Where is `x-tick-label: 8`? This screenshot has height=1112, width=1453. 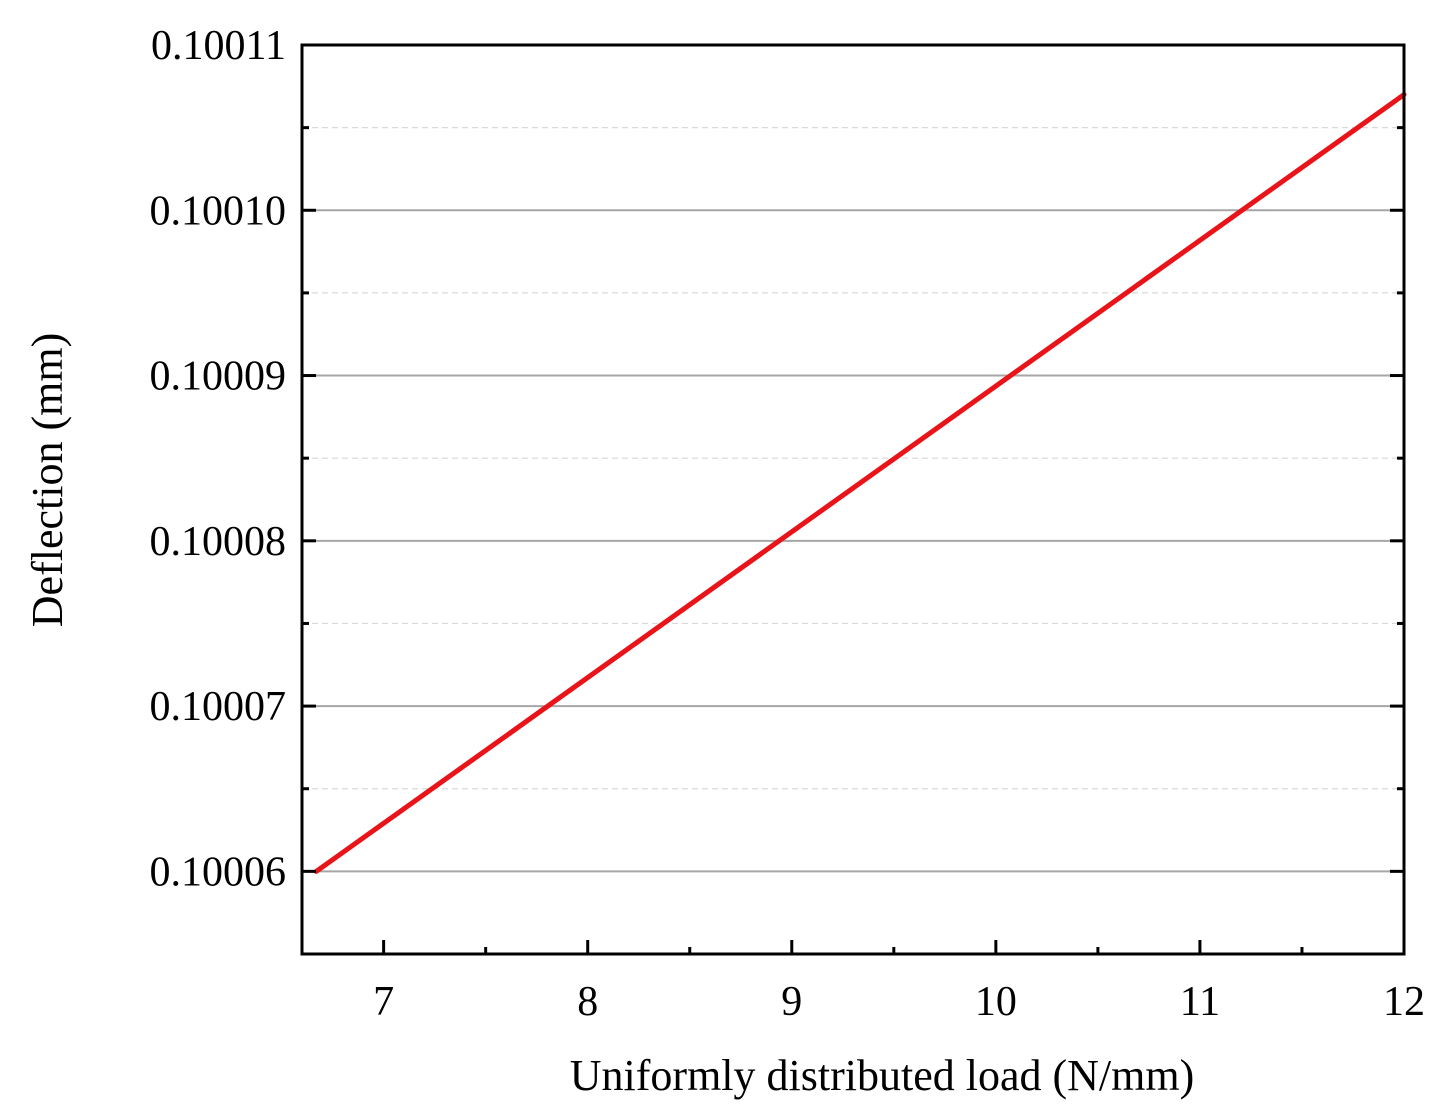
x-tick-label: 8 is located at coordinates (587, 1002).